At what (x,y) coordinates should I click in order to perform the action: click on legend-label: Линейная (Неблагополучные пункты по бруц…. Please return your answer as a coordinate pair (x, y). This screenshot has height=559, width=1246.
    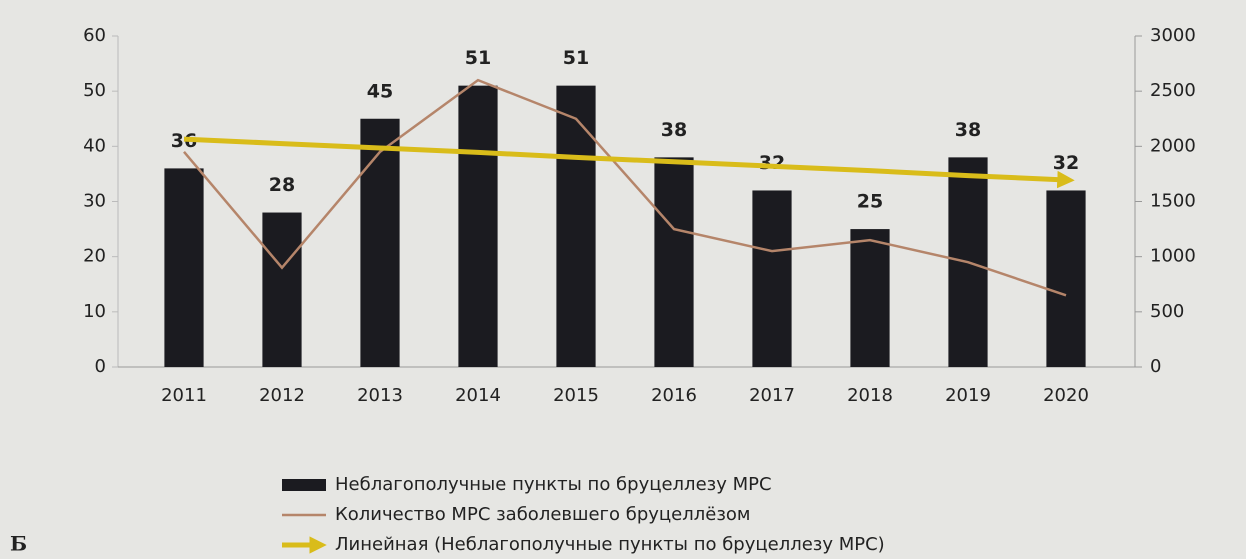
    Looking at the image, I should click on (610, 544).